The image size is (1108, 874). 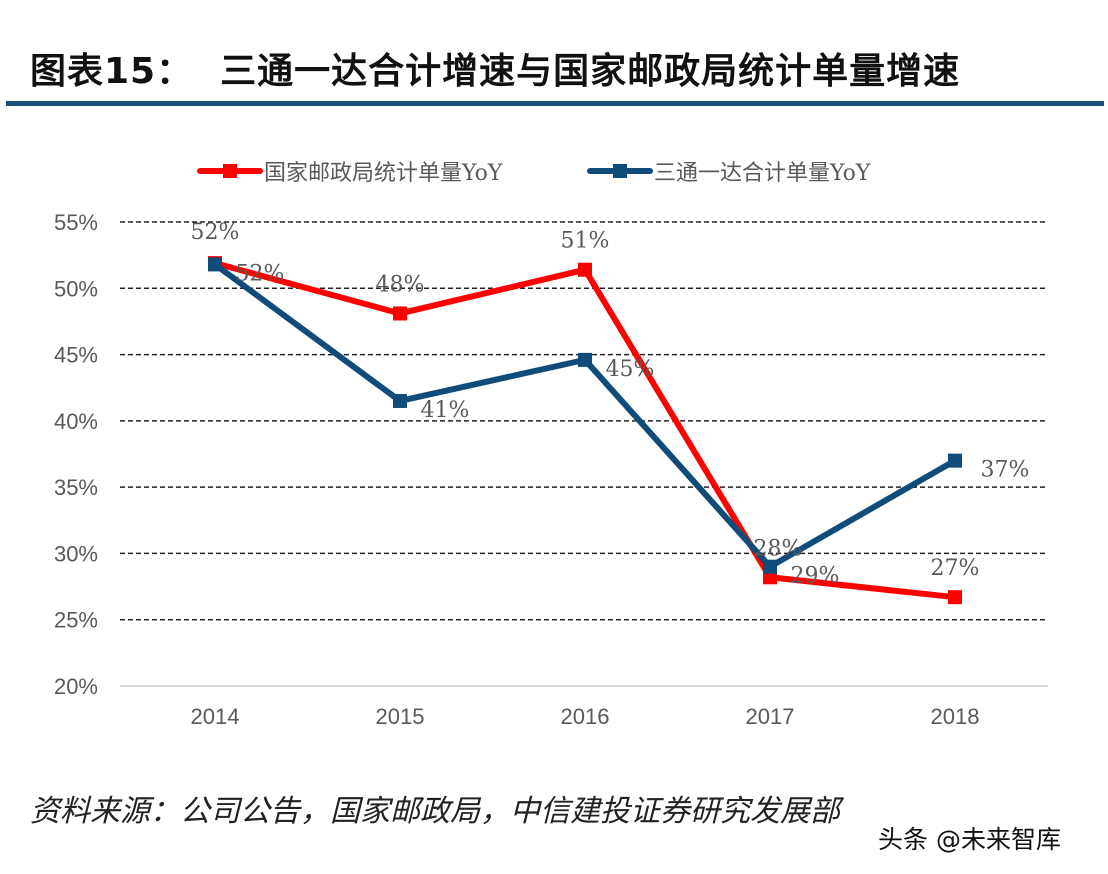 What do you see at coordinates (770, 716) in the screenshot?
I see `x-tick-label: 2017` at bounding box center [770, 716].